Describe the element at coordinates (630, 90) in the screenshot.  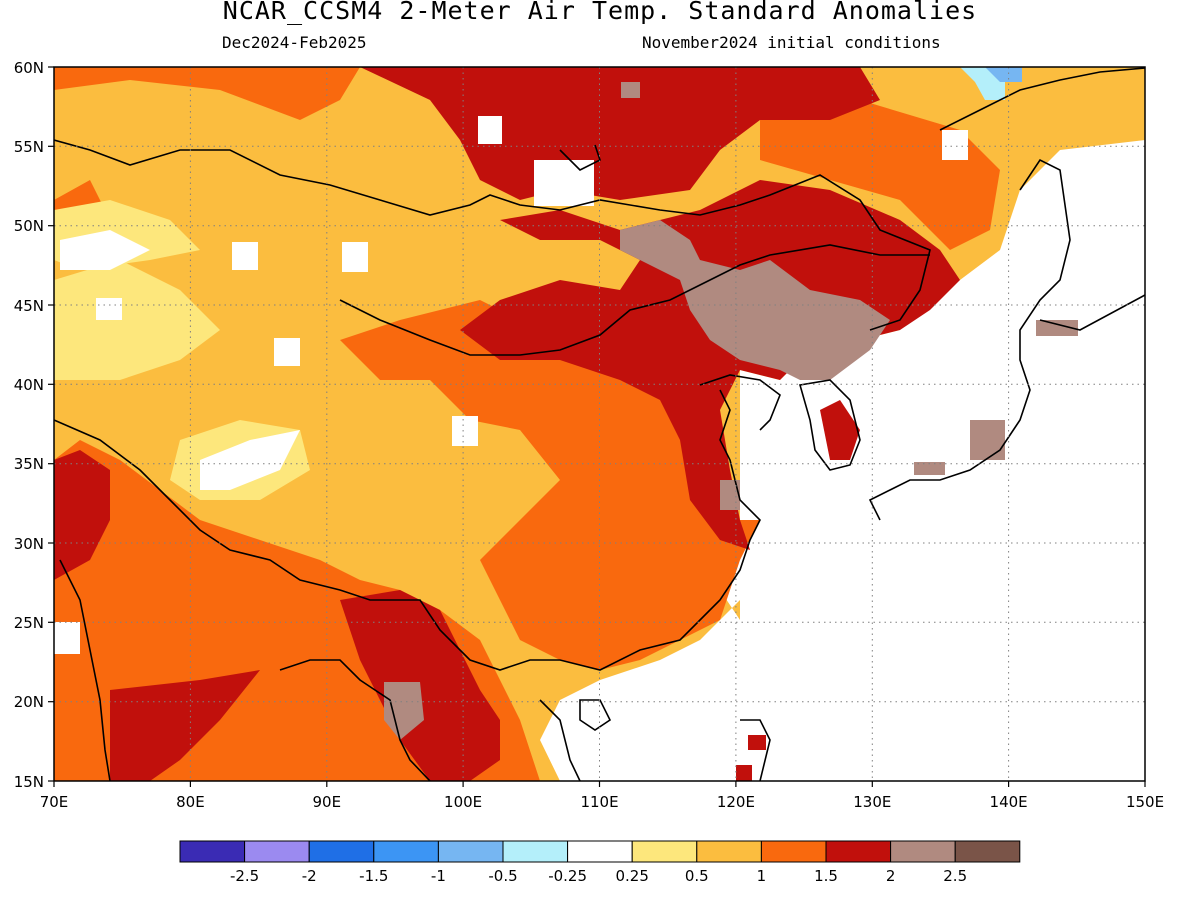
I see `field-25-siberia` at that location.